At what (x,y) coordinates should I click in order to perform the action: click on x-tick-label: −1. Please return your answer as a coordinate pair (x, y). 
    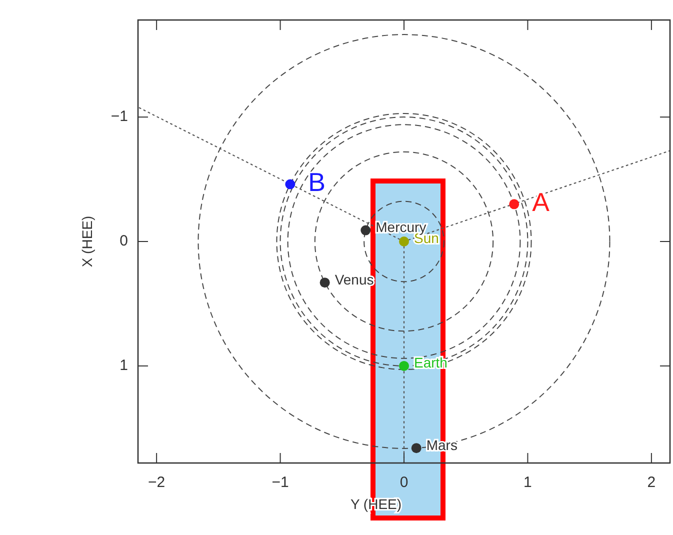
    Looking at the image, I should click on (280, 482).